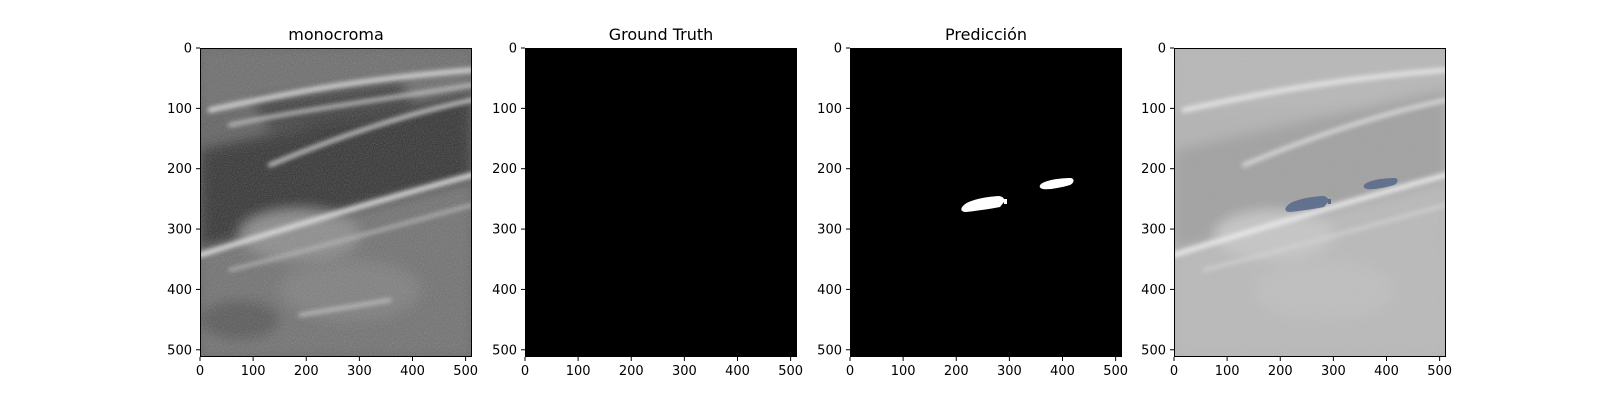 The width and height of the screenshot is (1600, 400). I want to click on panel-title: Predicción, so click(986, 34).